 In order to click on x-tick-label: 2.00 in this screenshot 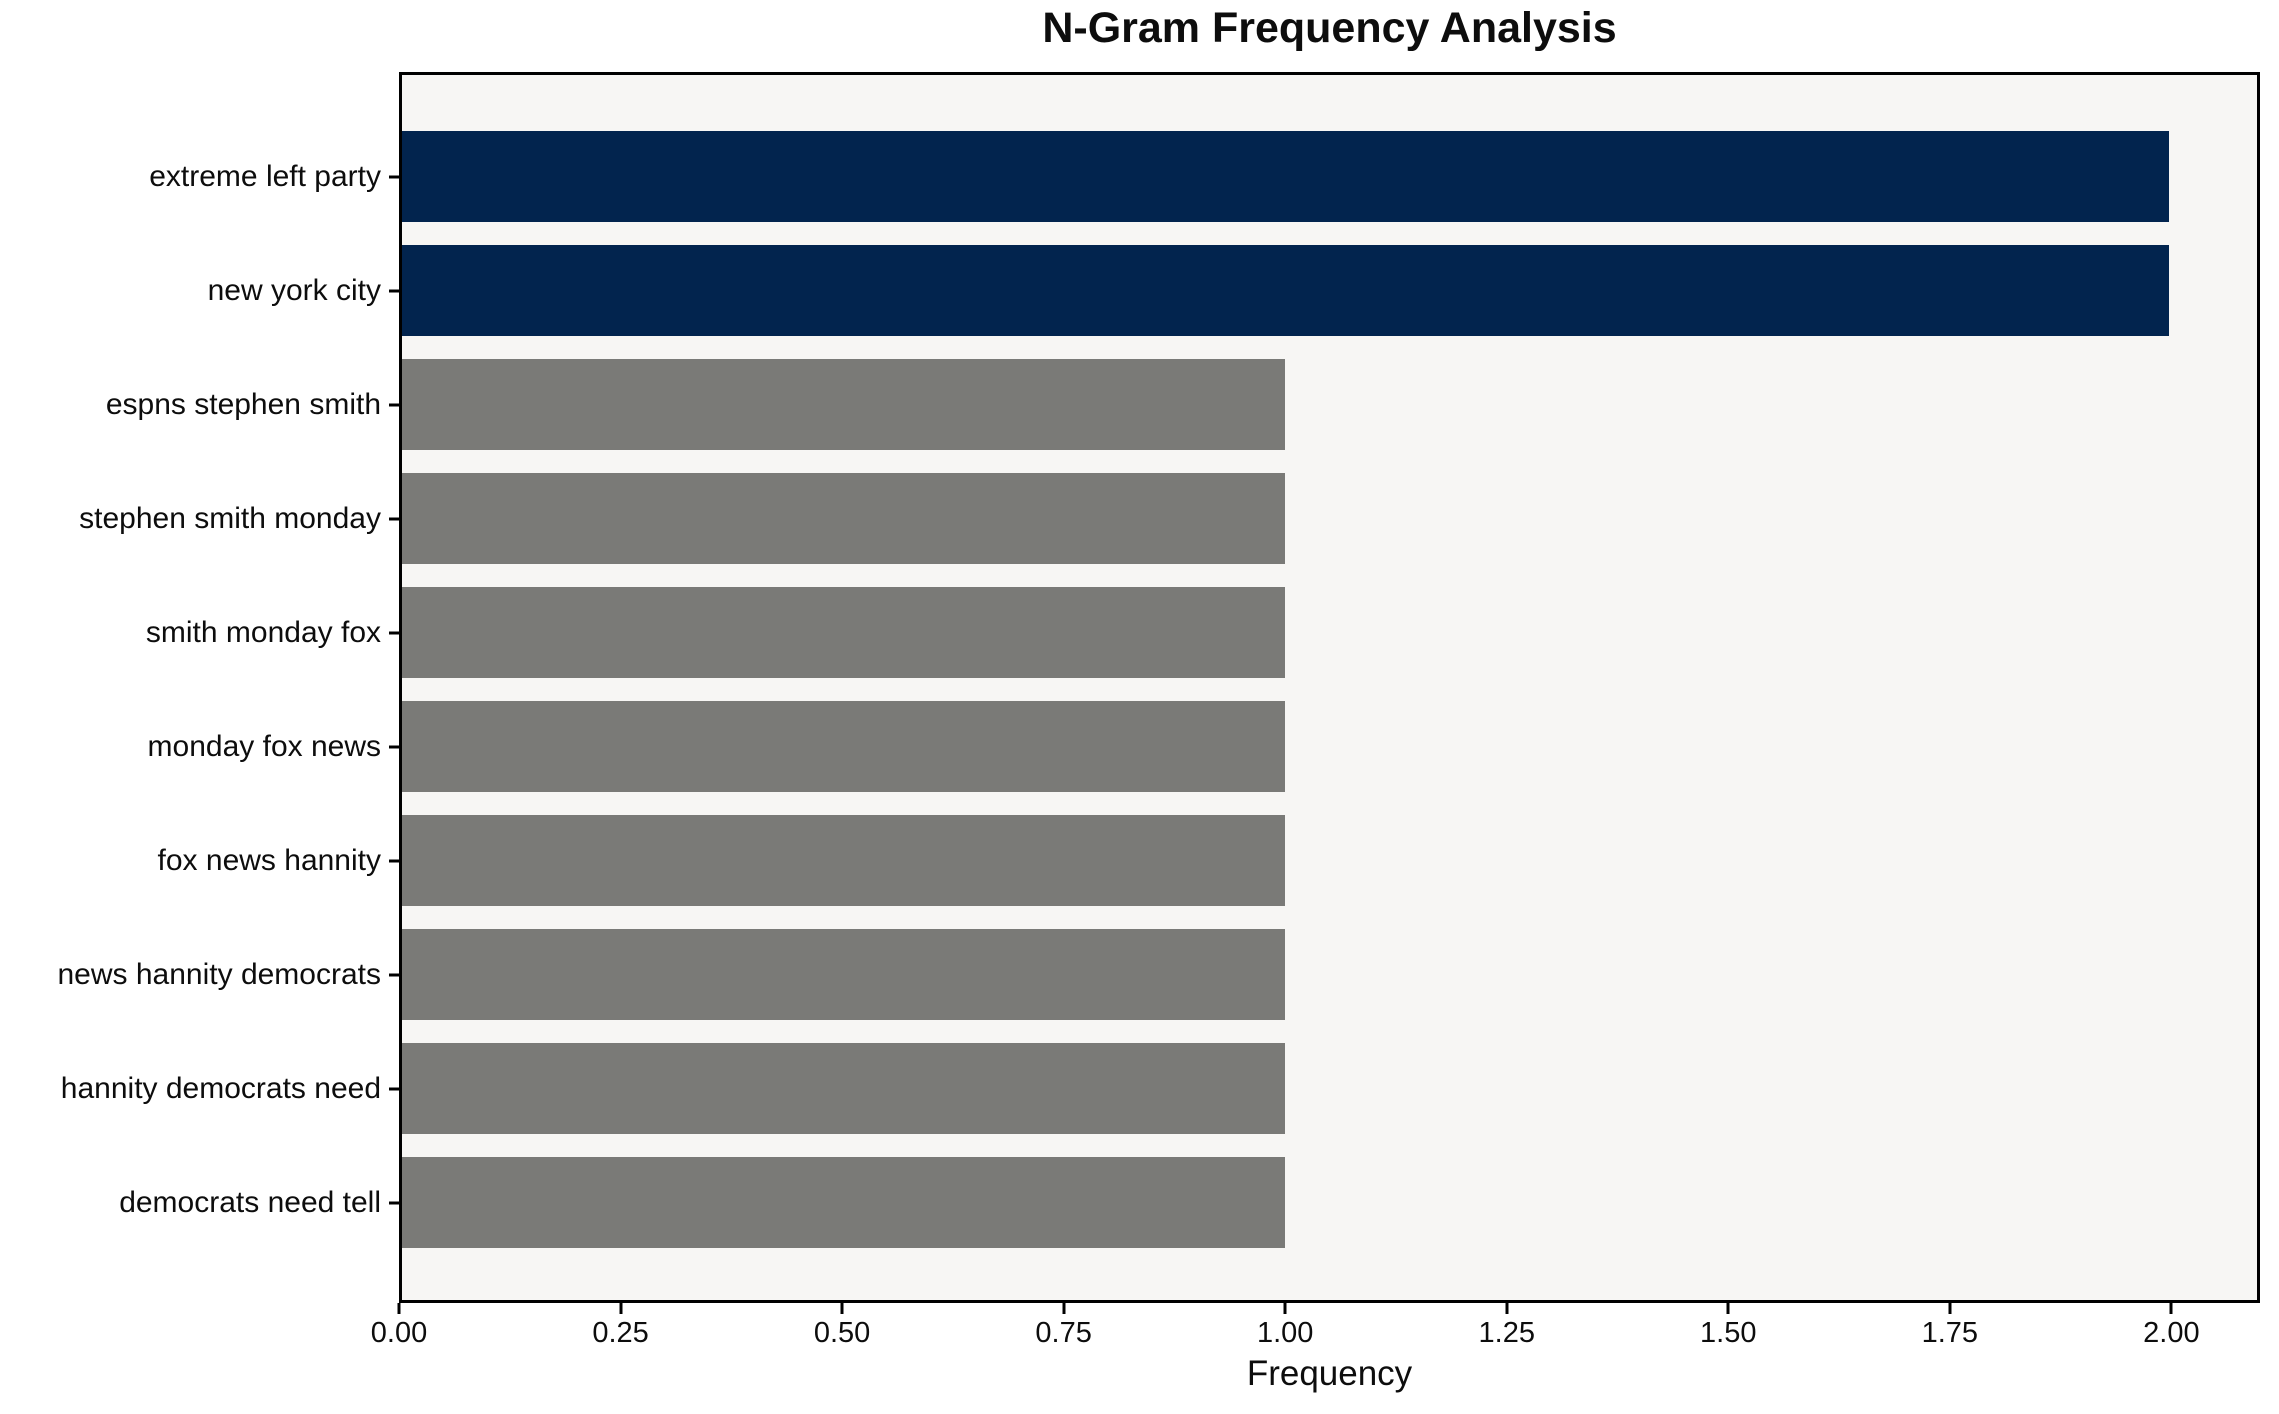, I will do `click(2171, 1333)`.